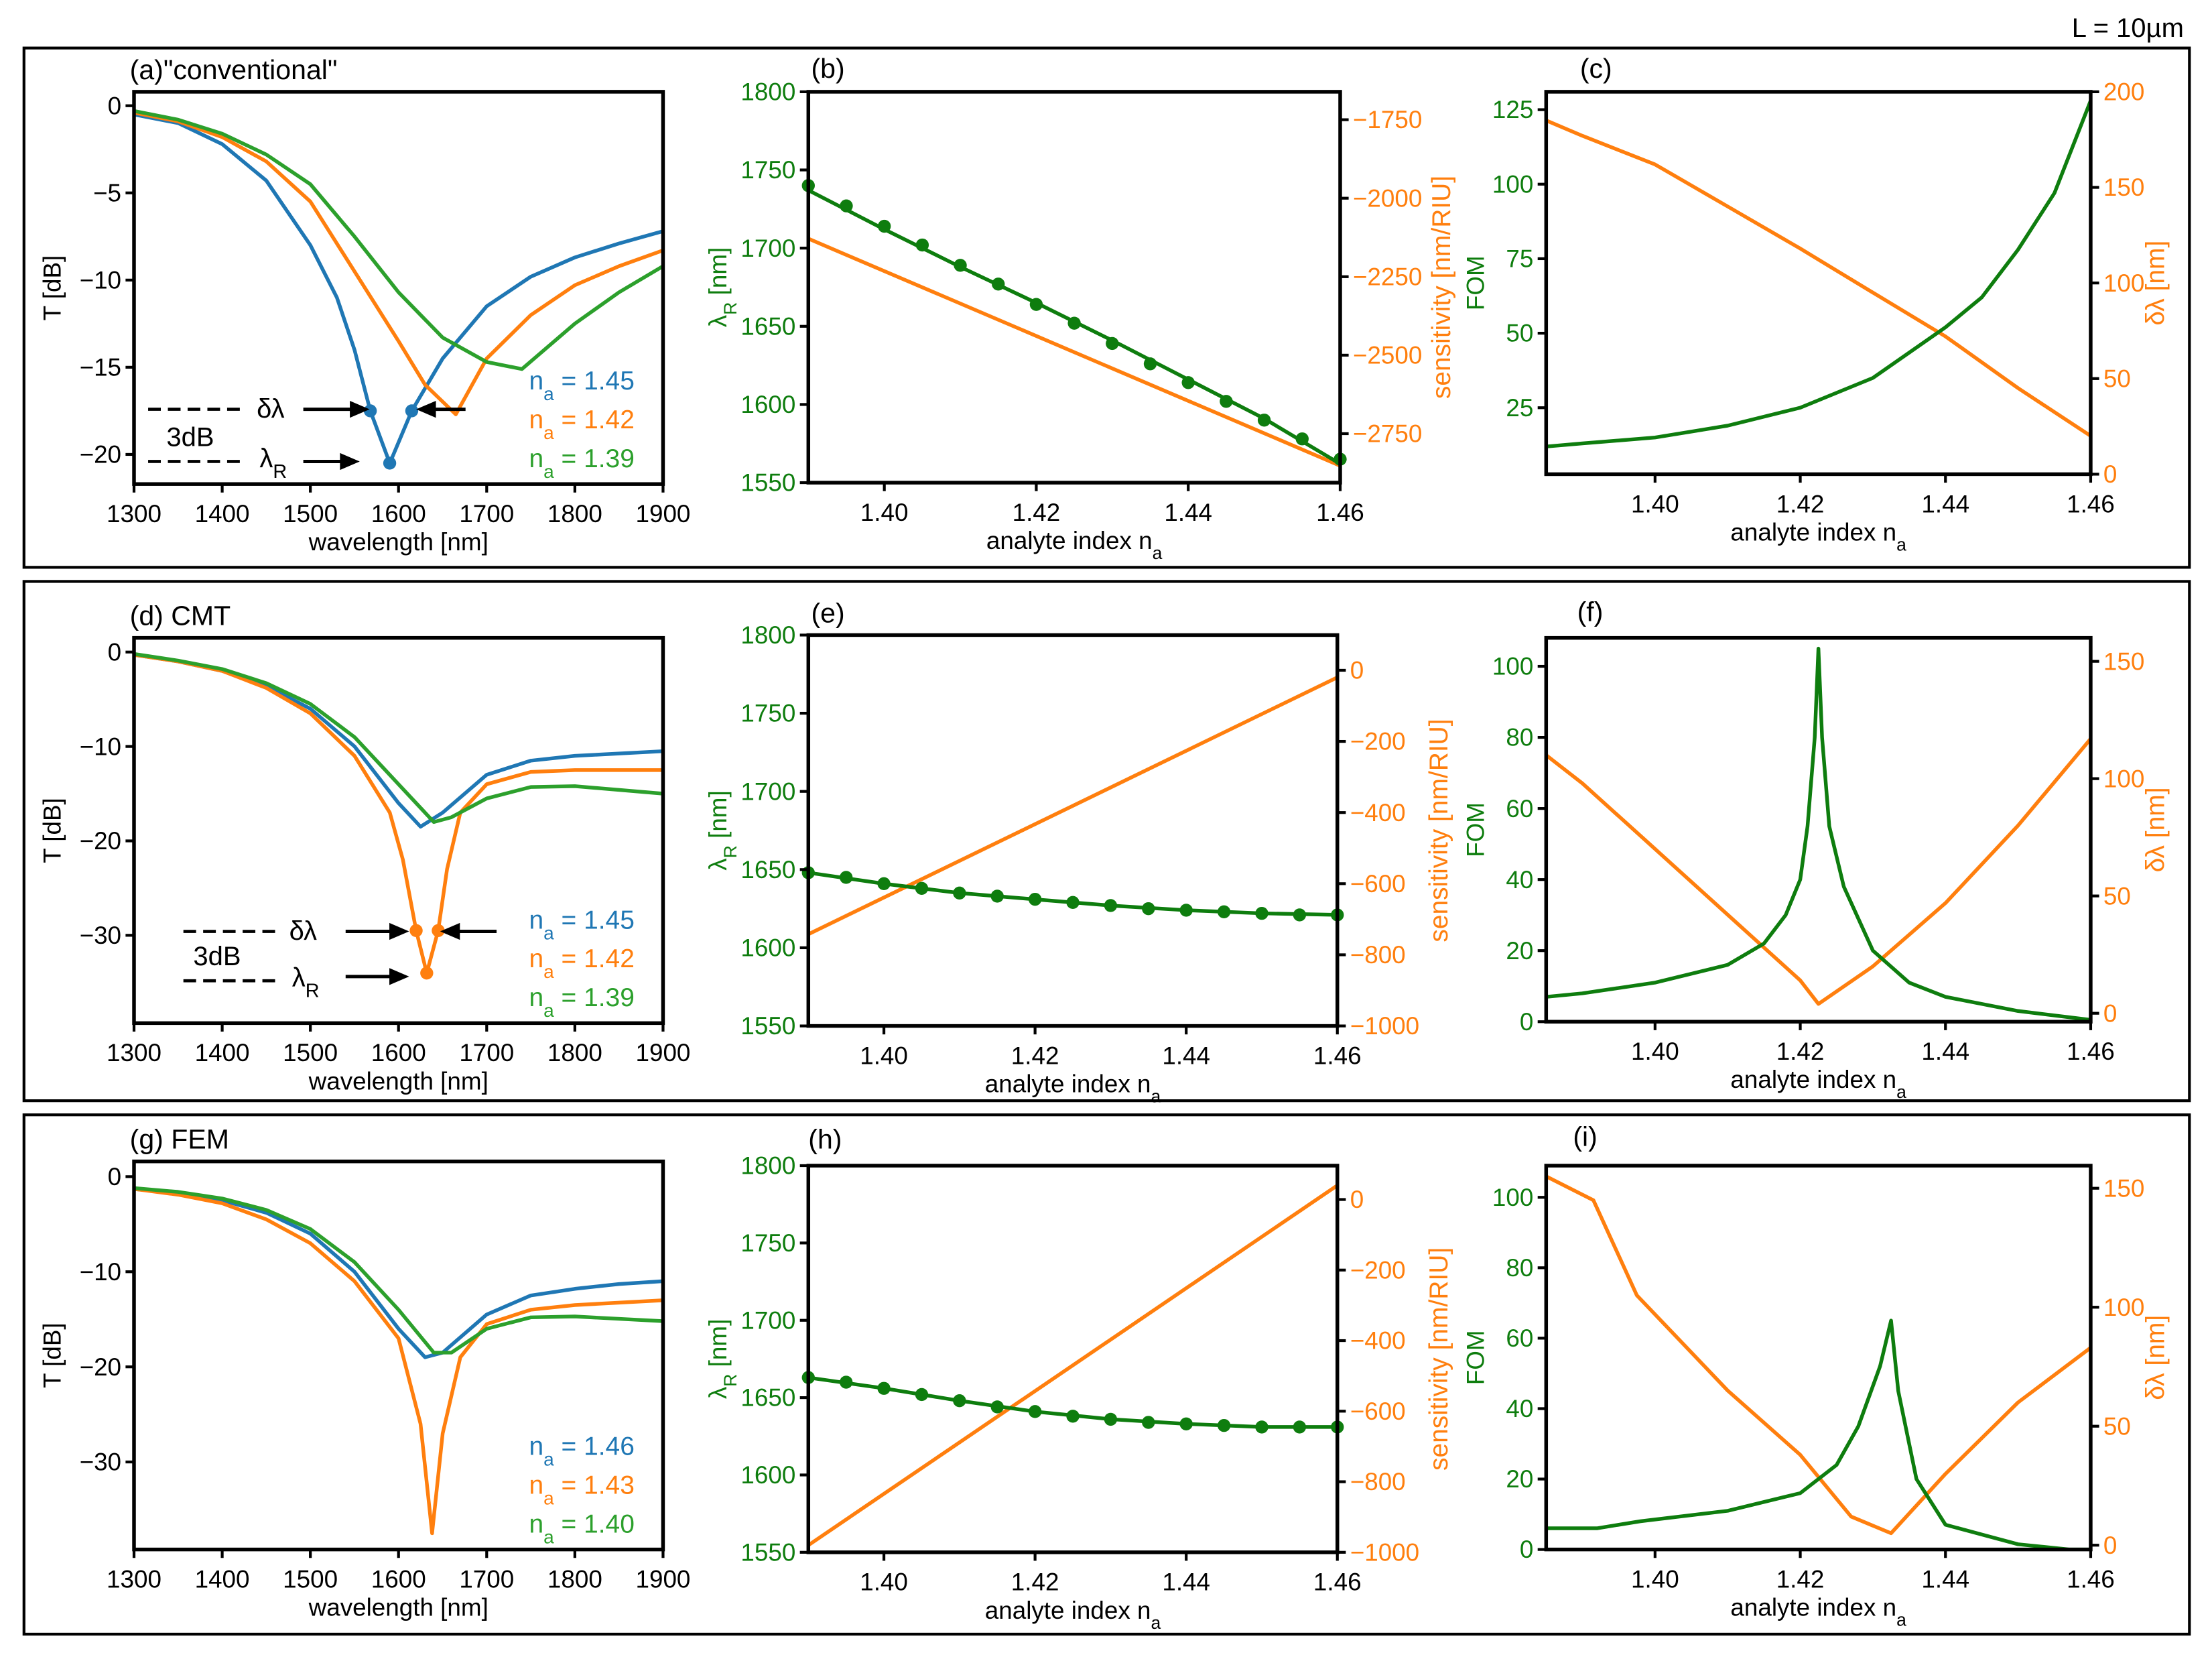  Describe the element at coordinates (1519, 259) in the screenshot. I see `y-tick-label: 75` at that location.